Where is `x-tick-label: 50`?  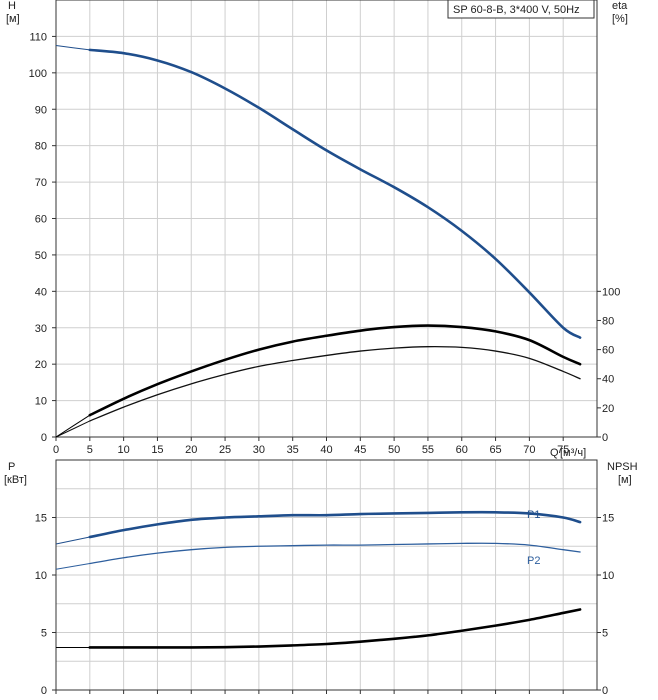
x-tick-label: 50 is located at coordinates (394, 450).